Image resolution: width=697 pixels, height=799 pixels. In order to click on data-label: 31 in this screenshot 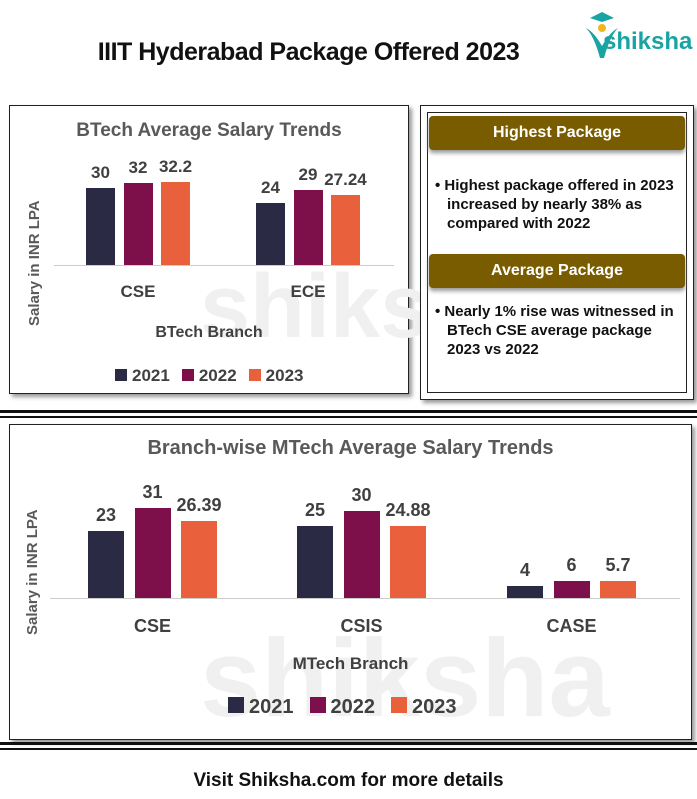, I will do `click(152, 492)`.